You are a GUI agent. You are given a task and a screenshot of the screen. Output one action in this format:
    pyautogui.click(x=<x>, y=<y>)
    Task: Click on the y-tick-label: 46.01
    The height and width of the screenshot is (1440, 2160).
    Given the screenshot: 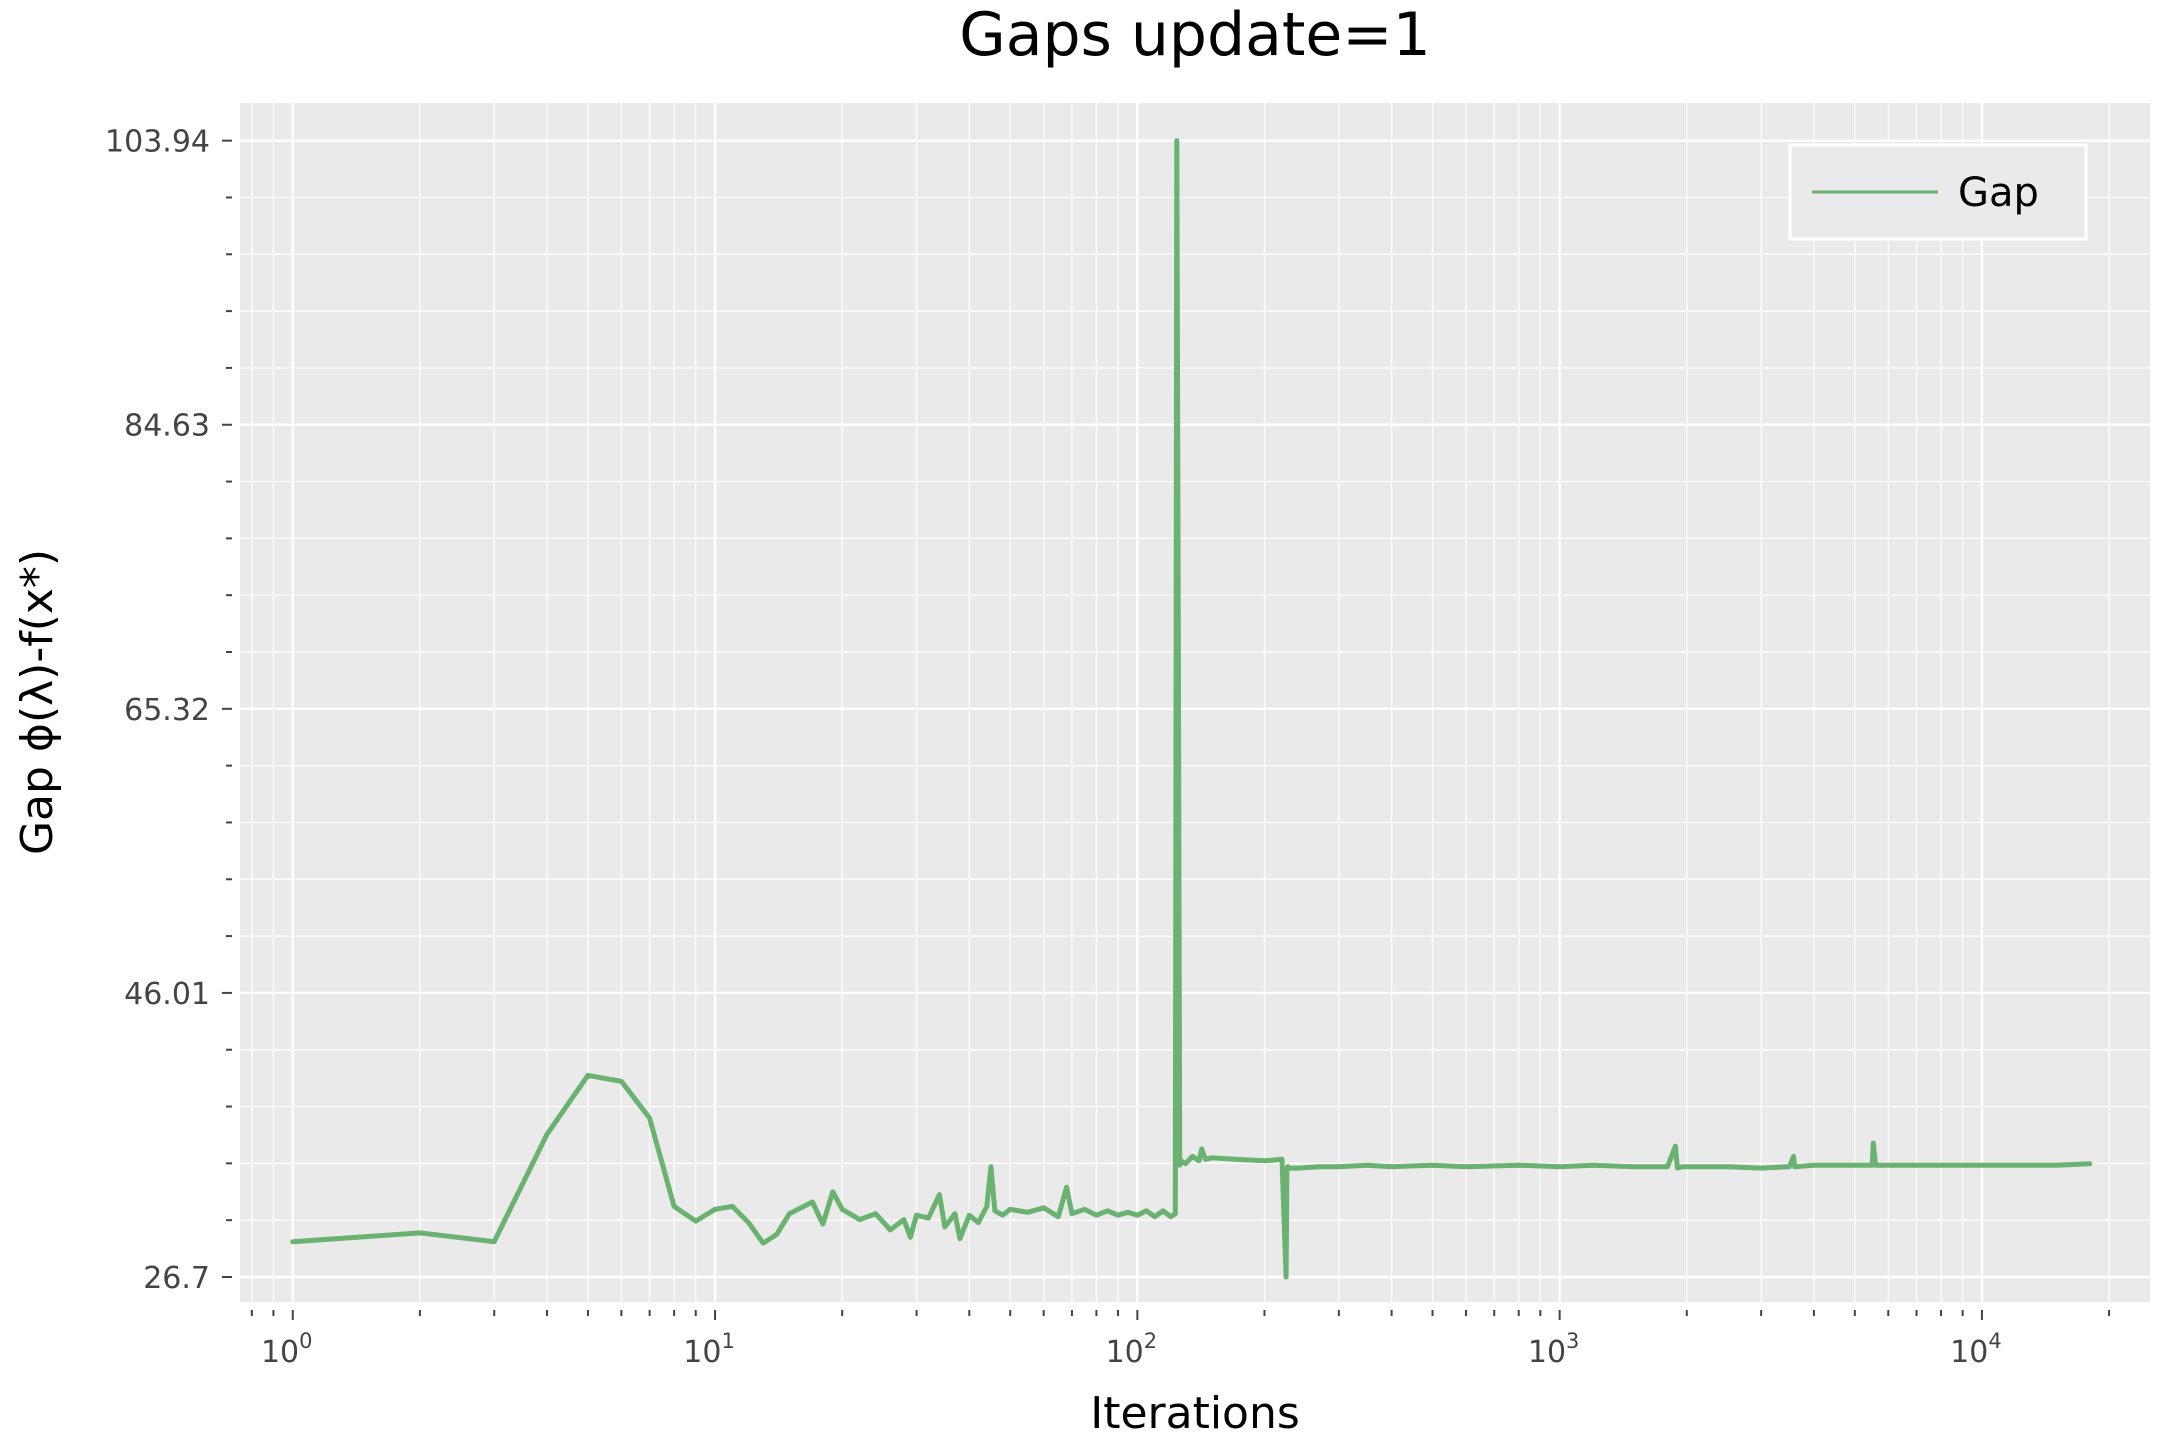 What is the action you would take?
    pyautogui.click(x=167, y=994)
    